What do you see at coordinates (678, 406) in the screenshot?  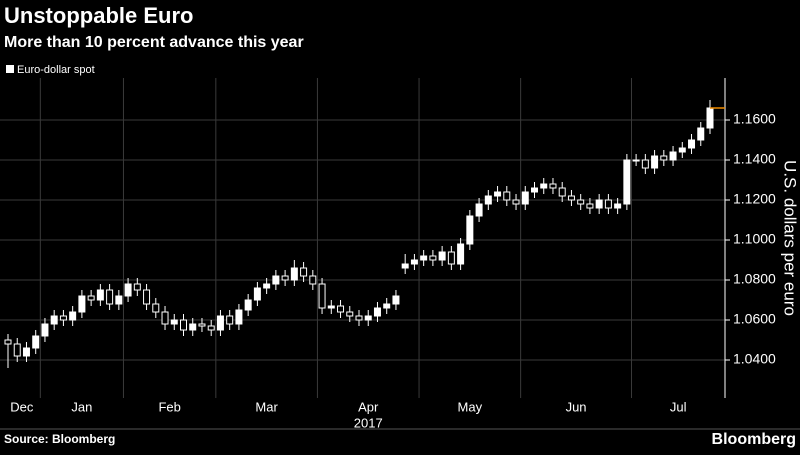 I see `x-tick-label: Jul` at bounding box center [678, 406].